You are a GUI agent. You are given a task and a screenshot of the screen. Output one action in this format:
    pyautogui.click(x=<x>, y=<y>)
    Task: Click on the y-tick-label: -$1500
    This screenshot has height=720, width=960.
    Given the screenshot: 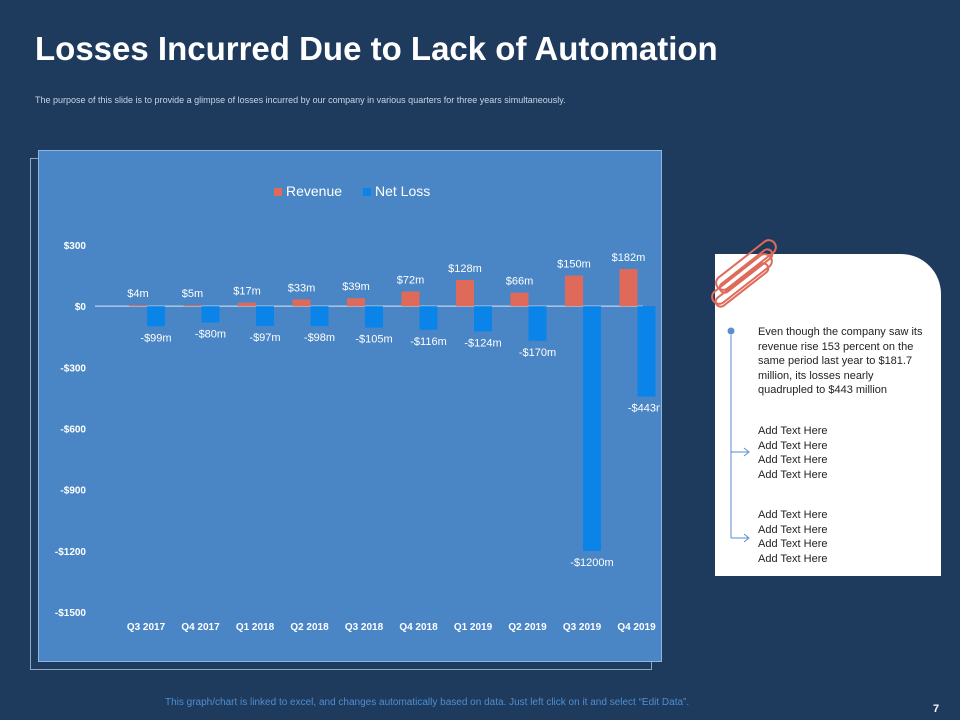 What is the action you would take?
    pyautogui.click(x=71, y=613)
    